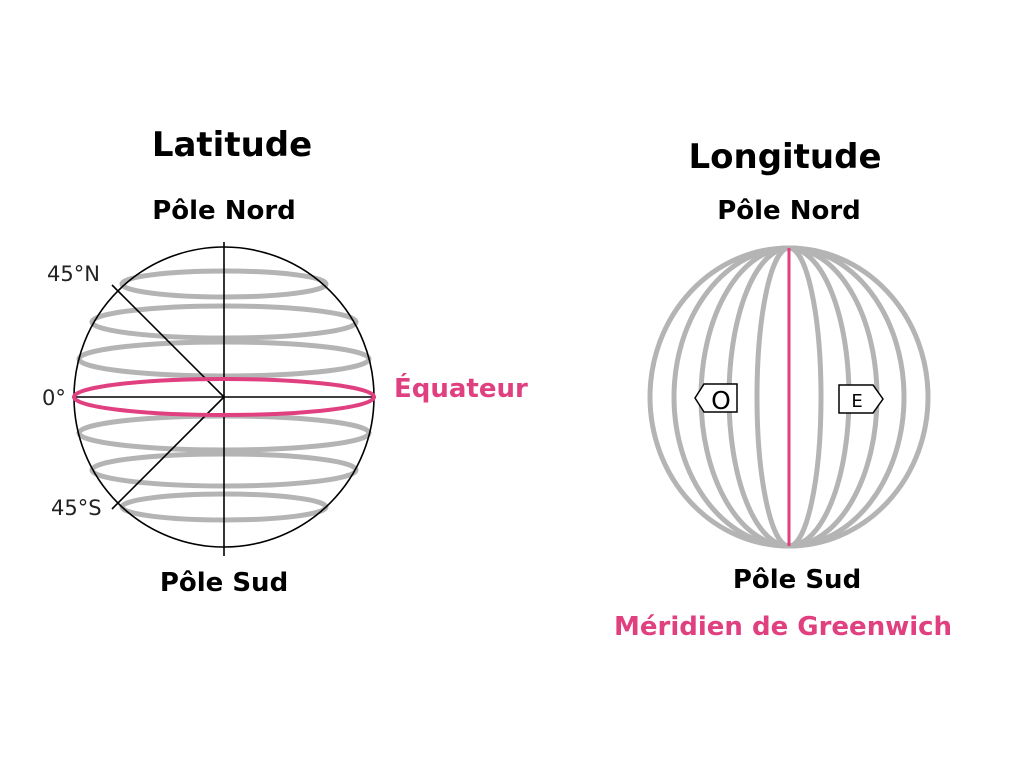  I want to click on east-label: E, so click(856, 401).